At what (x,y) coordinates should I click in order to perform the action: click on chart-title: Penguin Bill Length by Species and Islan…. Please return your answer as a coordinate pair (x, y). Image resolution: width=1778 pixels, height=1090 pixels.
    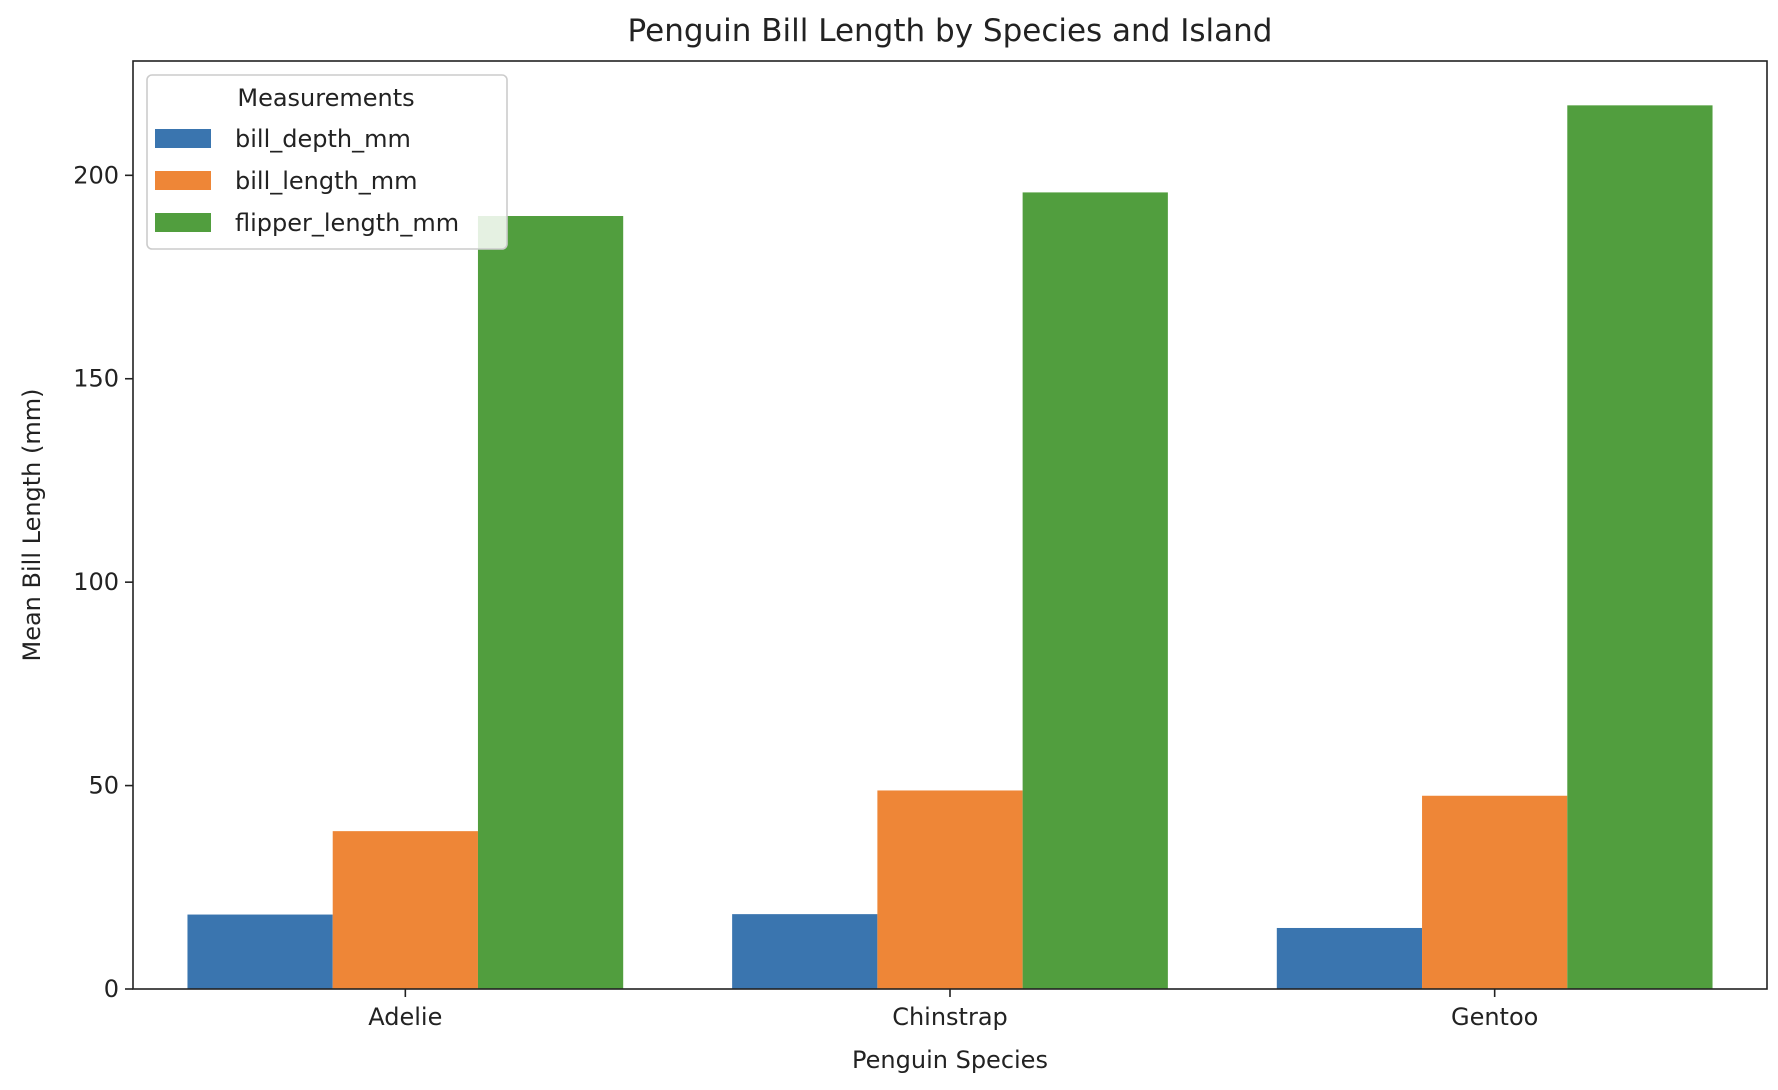
    Looking at the image, I should click on (950, 31).